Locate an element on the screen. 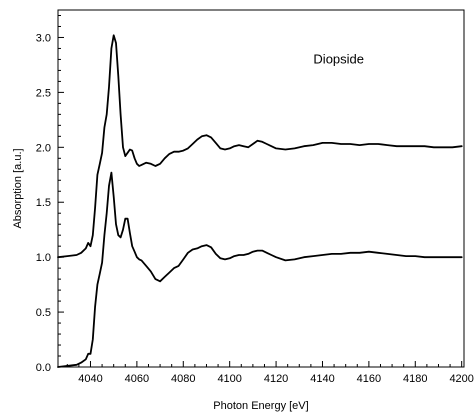  y-tick-label: 1.5 is located at coordinates (43, 203).